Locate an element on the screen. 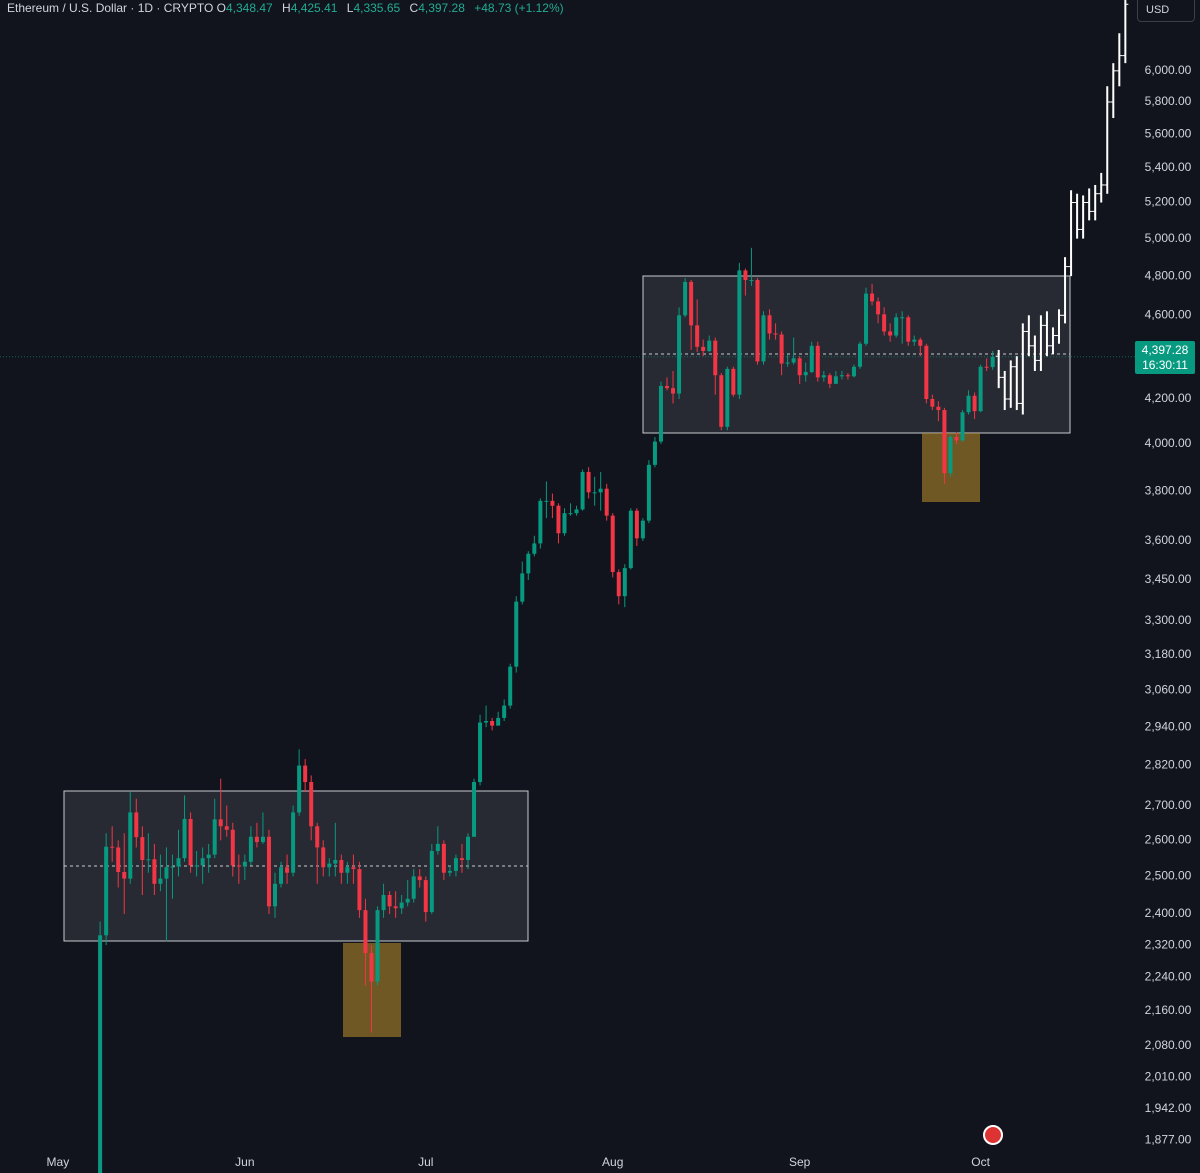 This screenshot has height=1173, width=1200. range-box is located at coordinates (296, 866).